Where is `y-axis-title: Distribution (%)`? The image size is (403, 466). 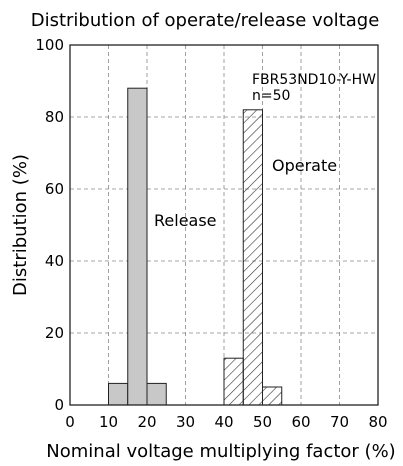 y-axis-title: Distribution (%) is located at coordinates (20, 225).